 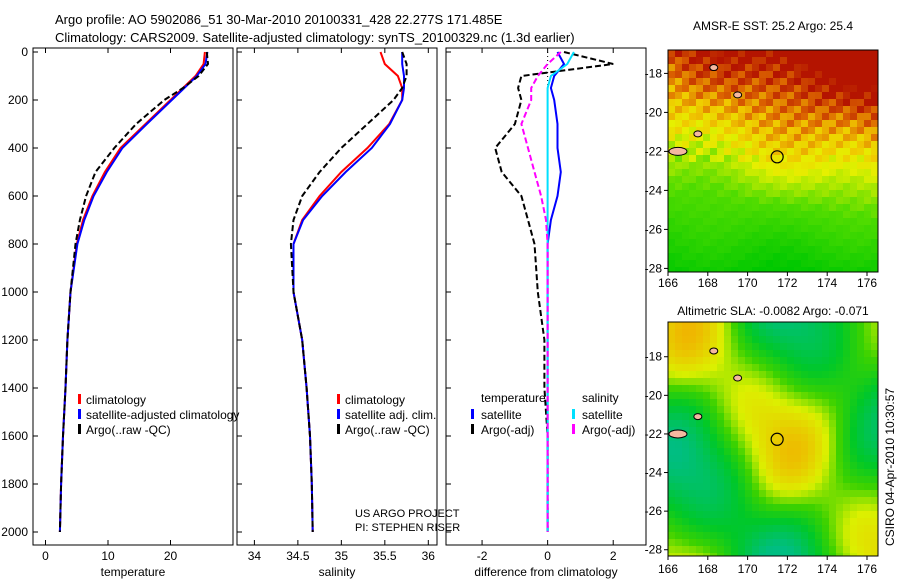 I want to click on y-tick-label: 1600, so click(x=14, y=436).